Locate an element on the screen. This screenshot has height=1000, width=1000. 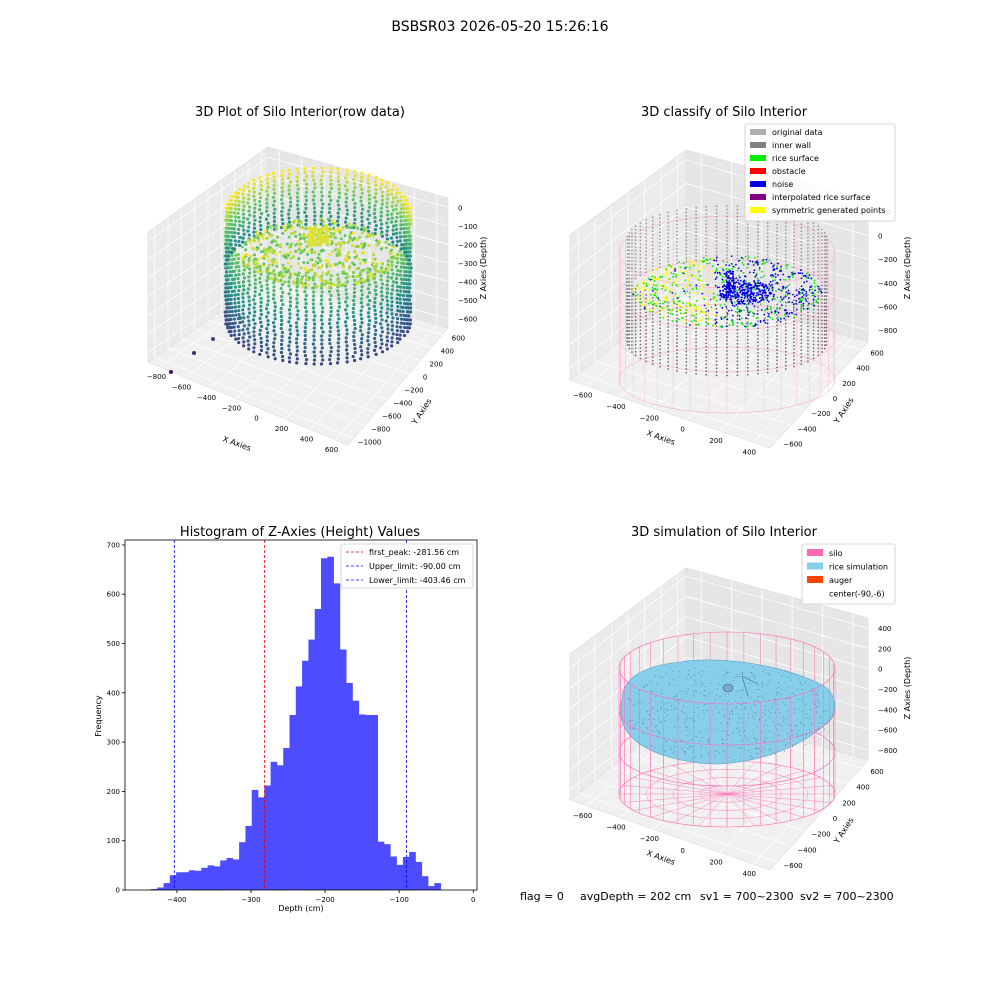
z-tick-label: −300 is located at coordinates (467, 264).